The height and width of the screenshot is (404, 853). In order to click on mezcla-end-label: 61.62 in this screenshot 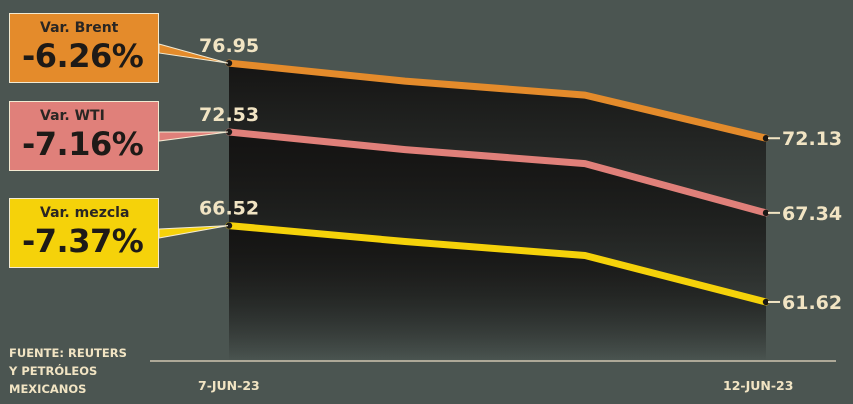, I will do `click(812, 303)`.